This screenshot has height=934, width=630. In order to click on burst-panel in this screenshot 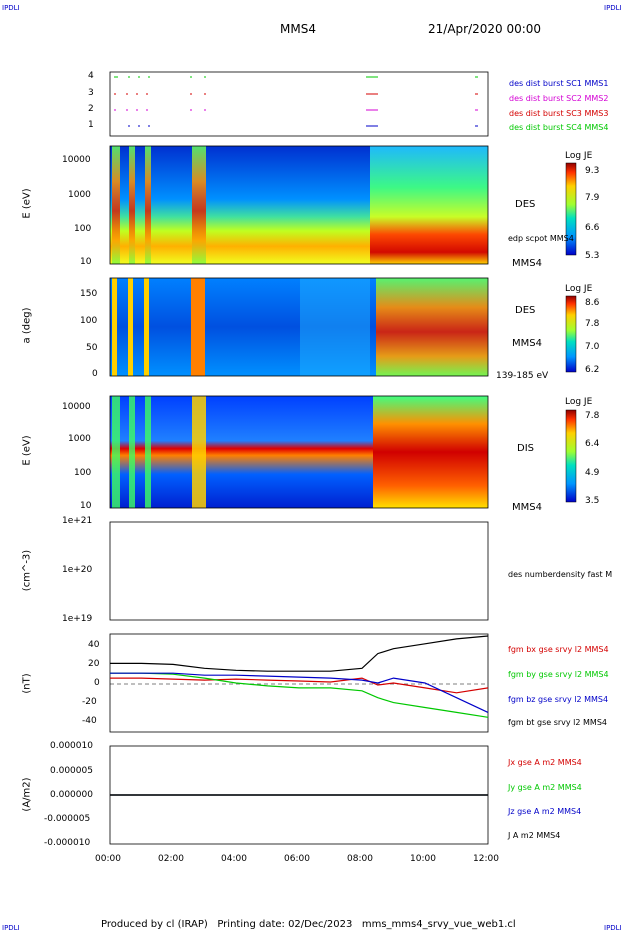, I will do `click(299, 104)`.